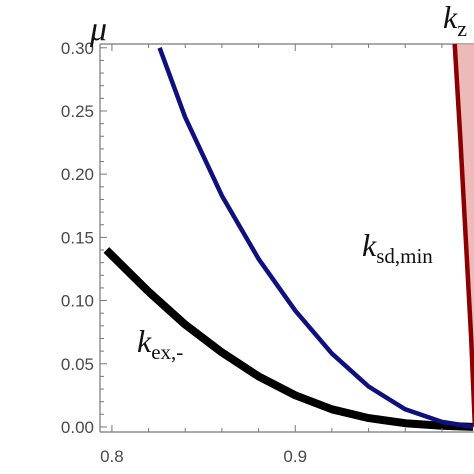  Describe the element at coordinates (77, 48) in the screenshot. I see `y-tick-label: 0.30` at that location.